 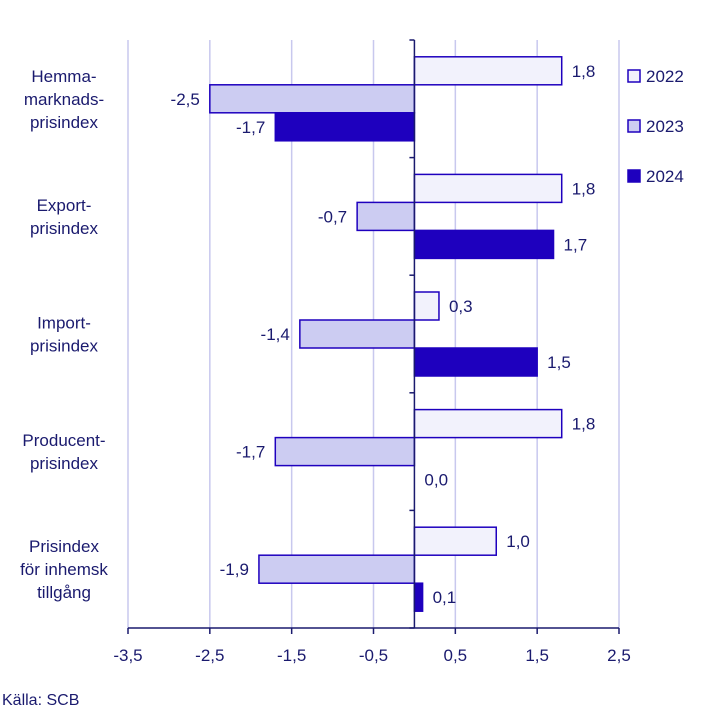 I want to click on legend-label: 2022, so click(x=665, y=76).